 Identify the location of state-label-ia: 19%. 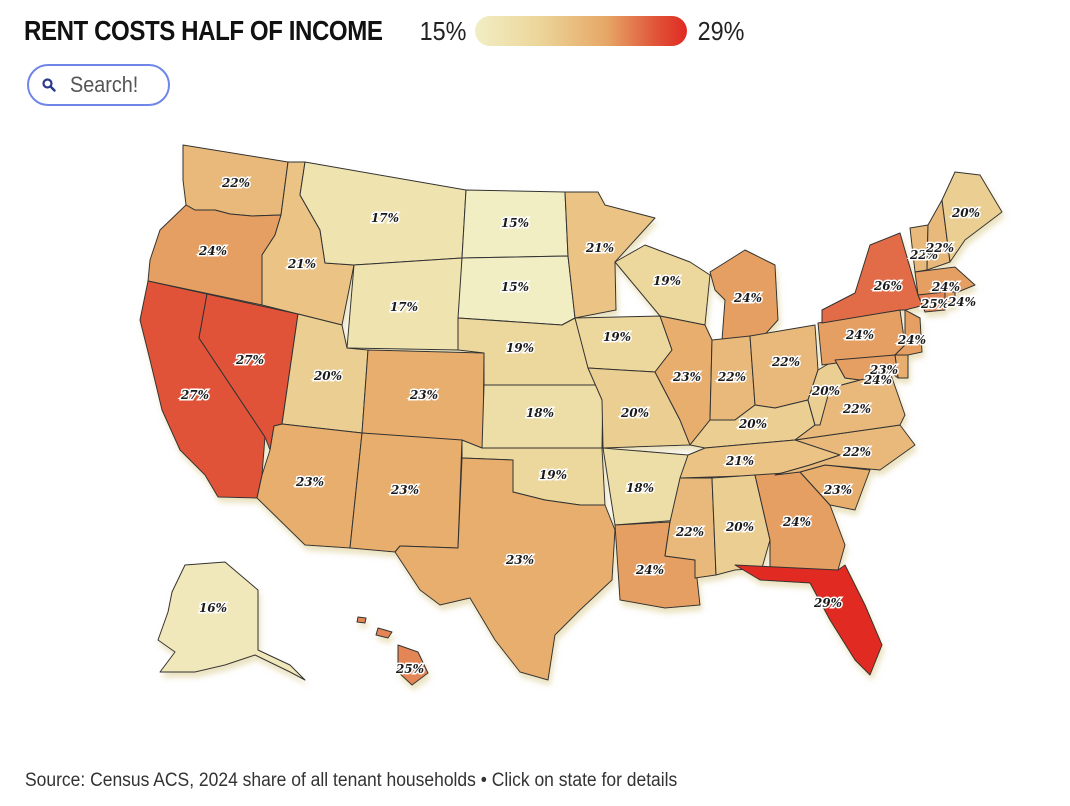
(617, 337).